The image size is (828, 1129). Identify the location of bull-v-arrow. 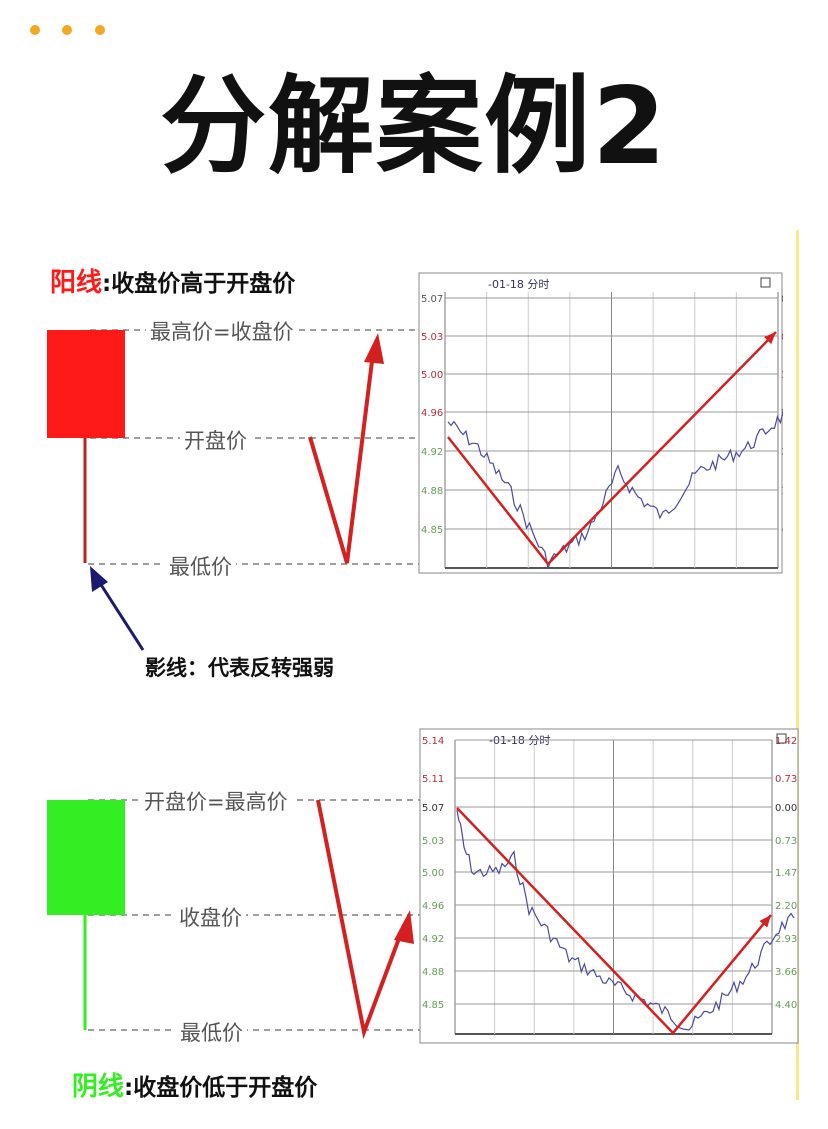
(342, 454).